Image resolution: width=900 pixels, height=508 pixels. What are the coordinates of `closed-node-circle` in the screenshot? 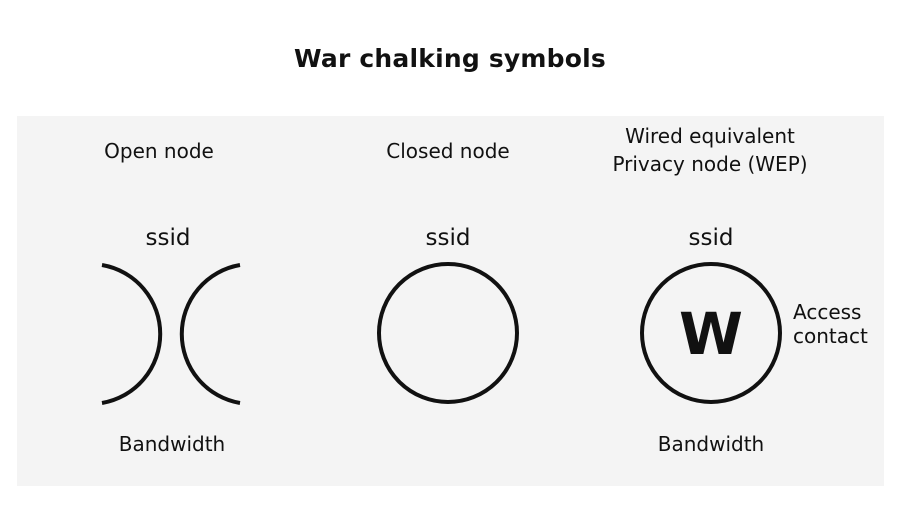 It's located at (448, 333).